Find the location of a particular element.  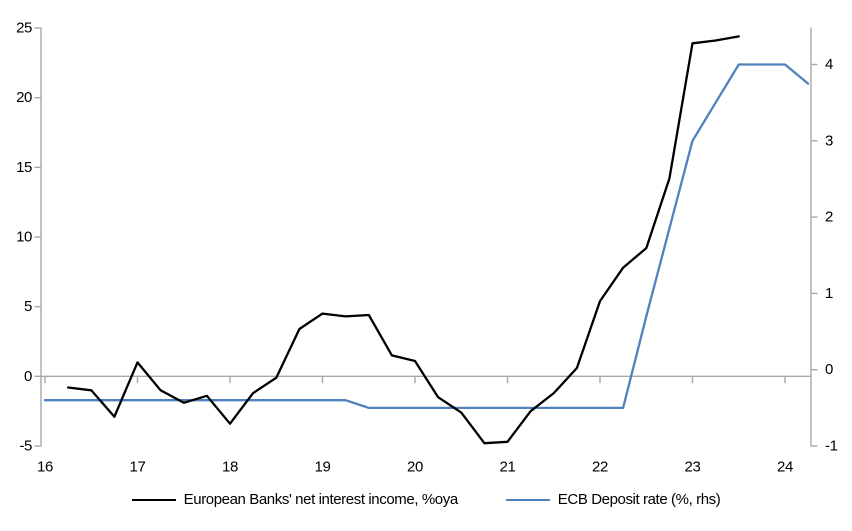

left-axis-tick-label: -5 is located at coordinates (25, 446).